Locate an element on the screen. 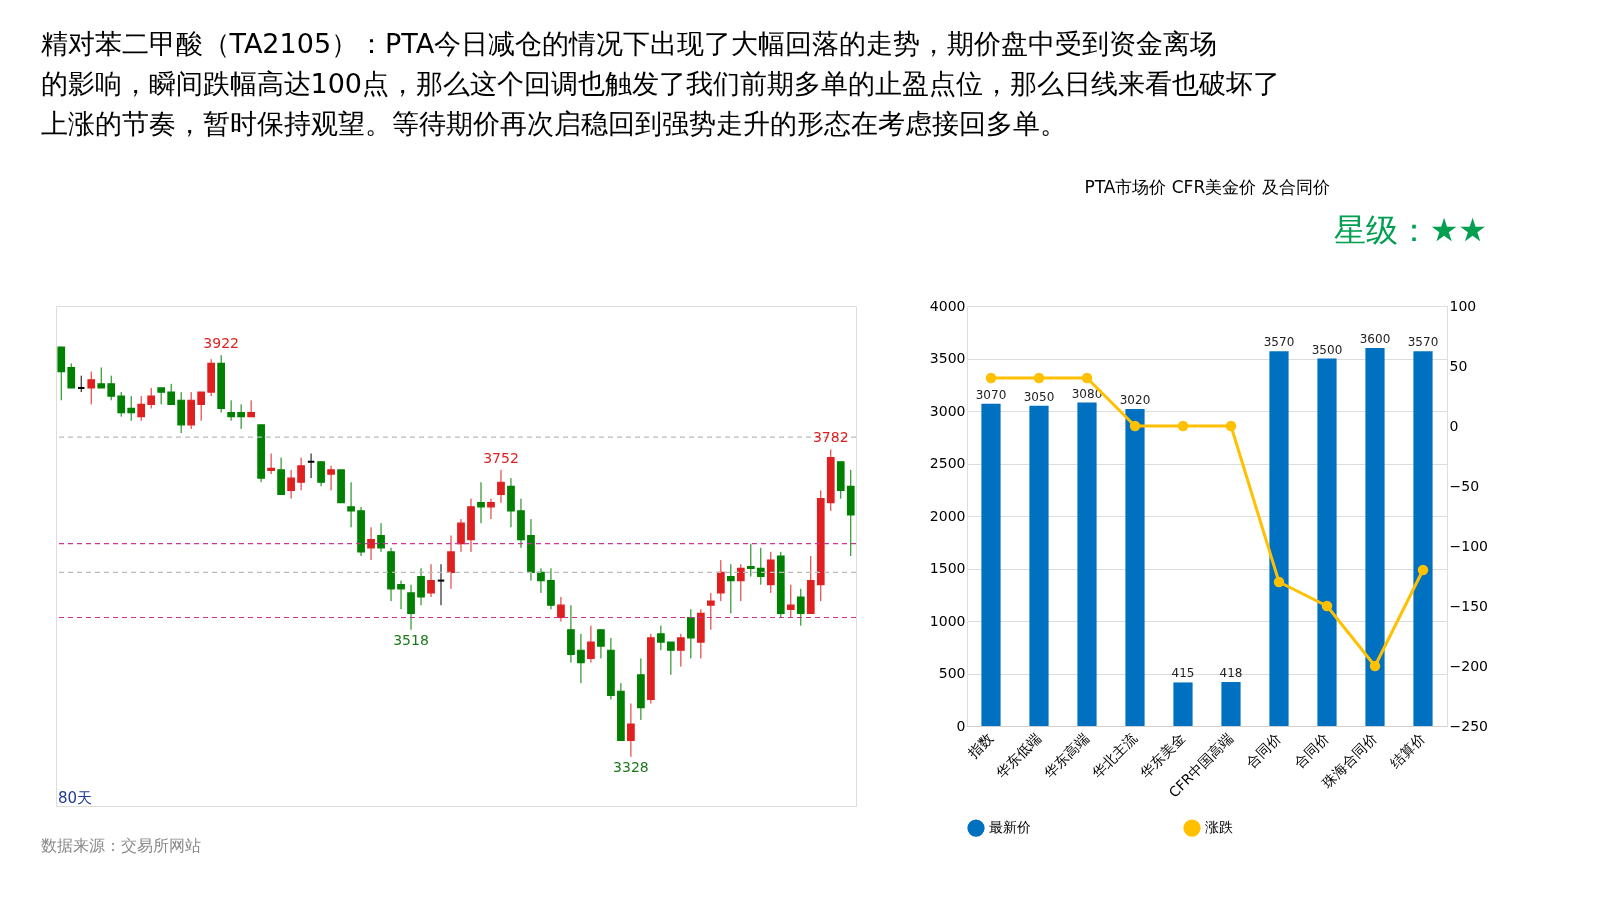 The width and height of the screenshot is (1600, 900). y-tick-label: 2500 is located at coordinates (947, 463).